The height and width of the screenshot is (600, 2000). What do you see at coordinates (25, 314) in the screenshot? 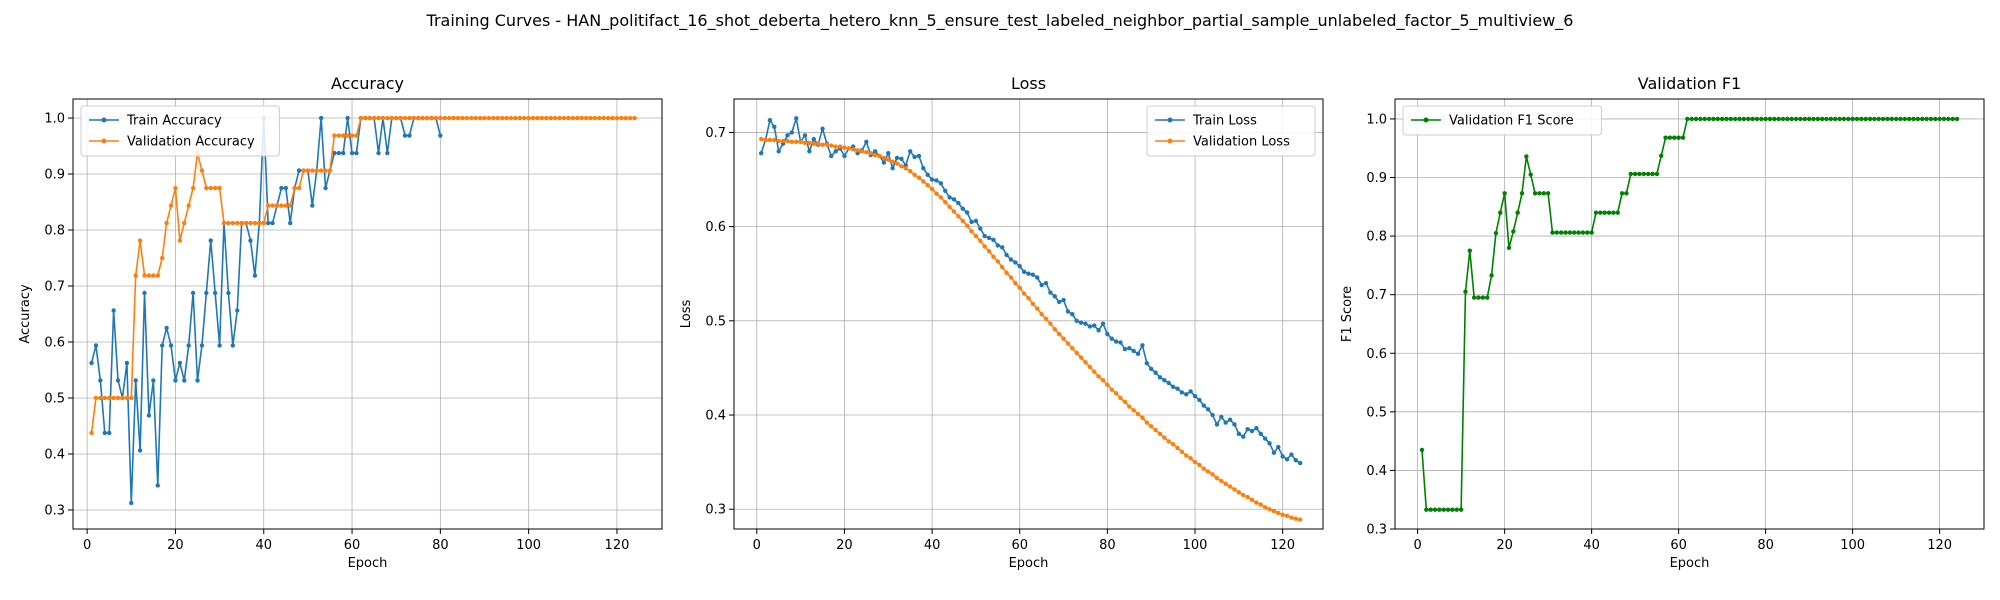
I see `y-axis-label: Accuracy` at bounding box center [25, 314].